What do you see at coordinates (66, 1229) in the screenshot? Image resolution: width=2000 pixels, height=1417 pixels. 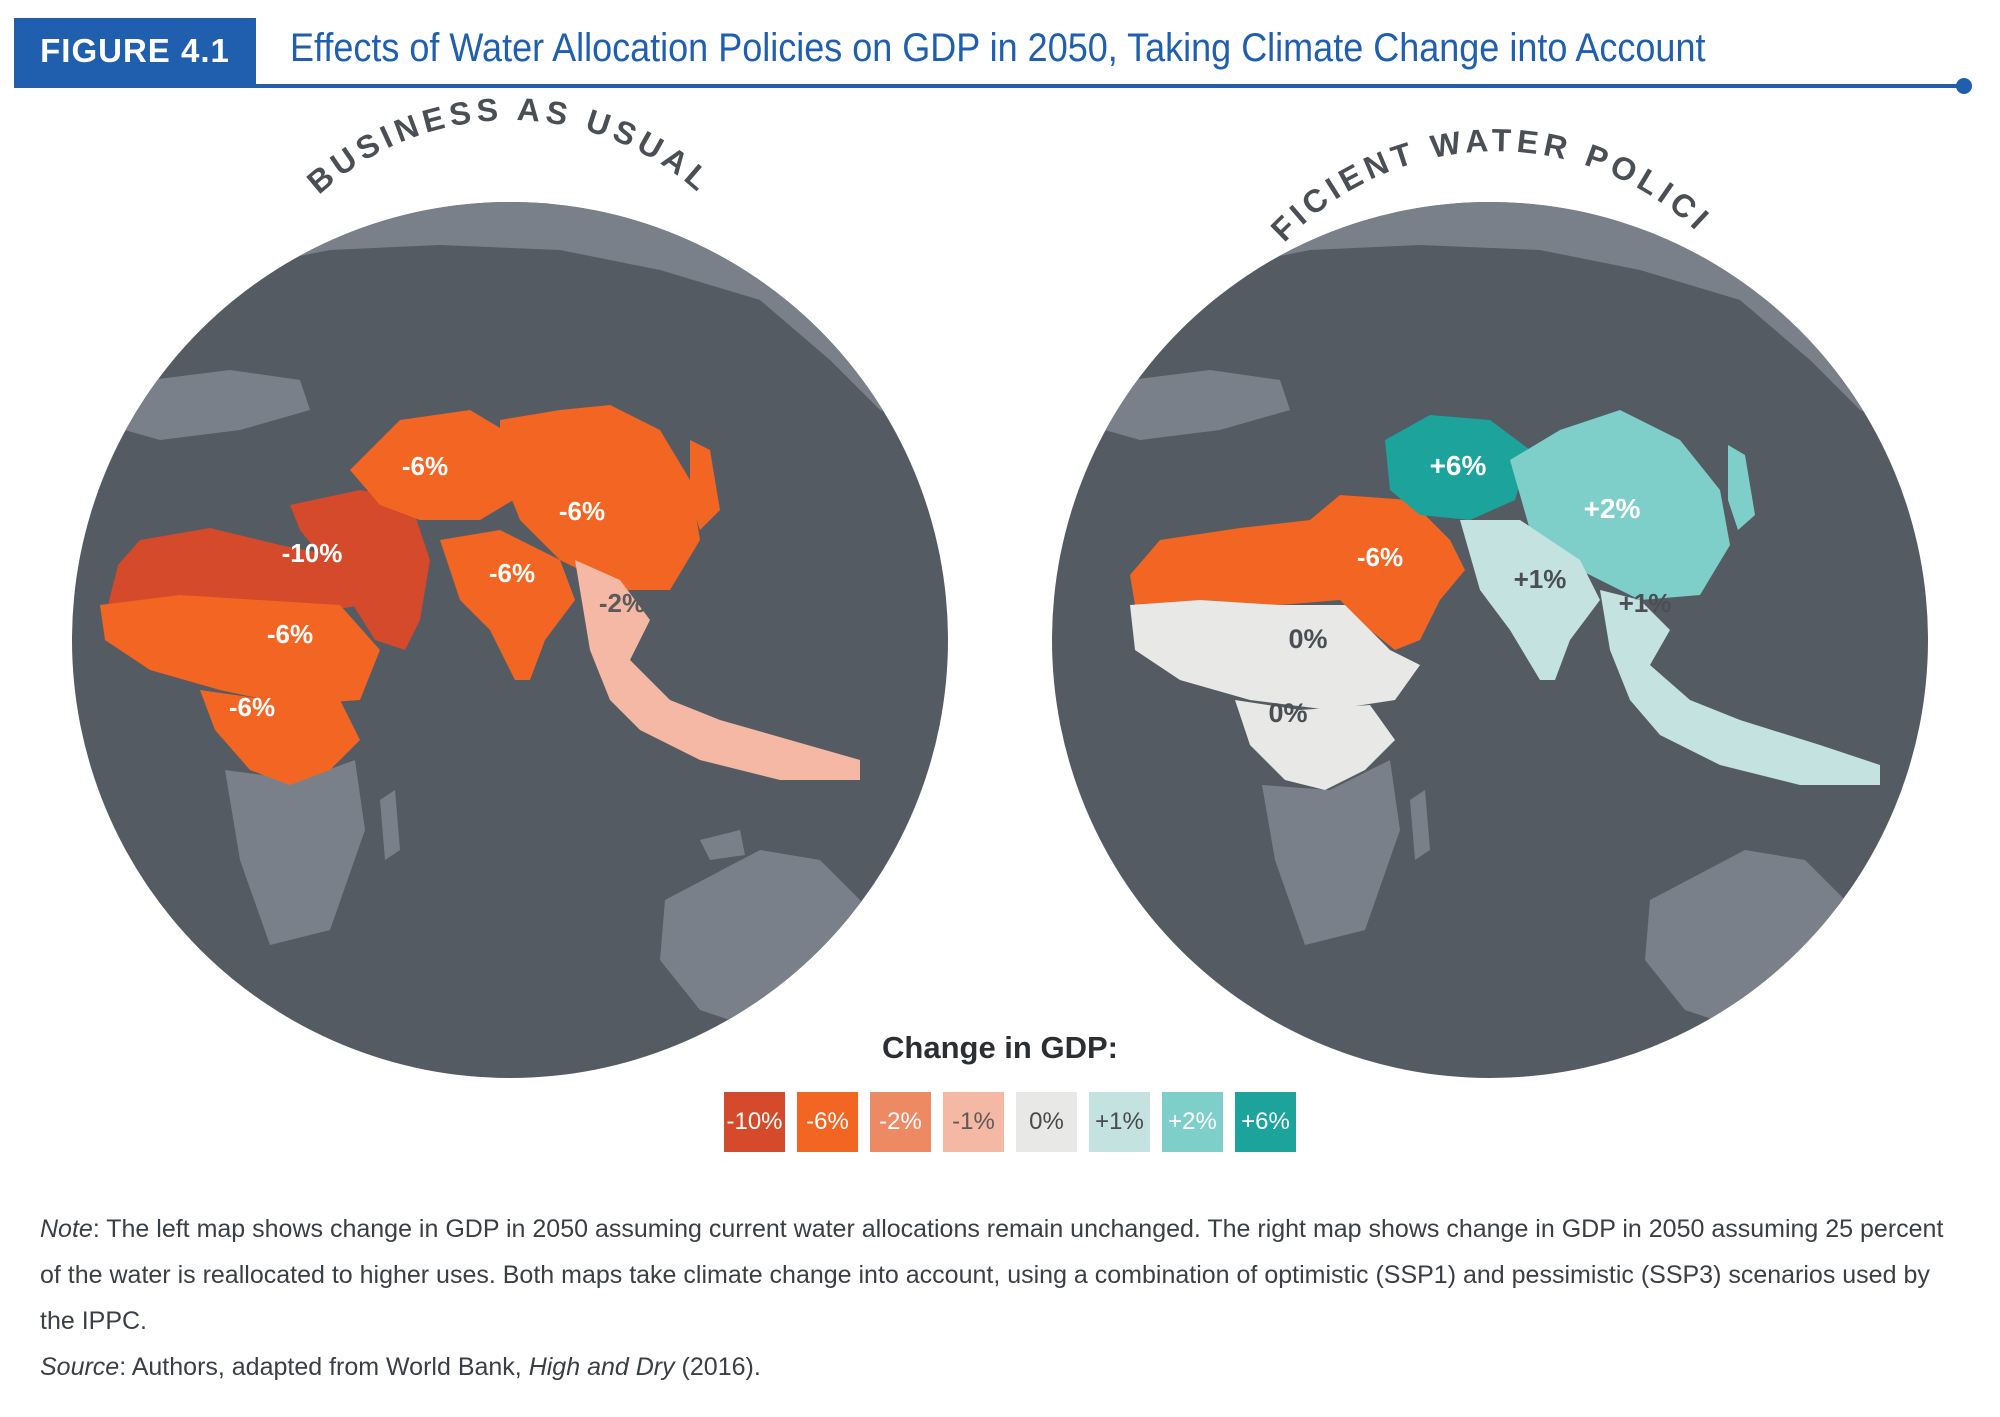 I see `note-label: Note` at bounding box center [66, 1229].